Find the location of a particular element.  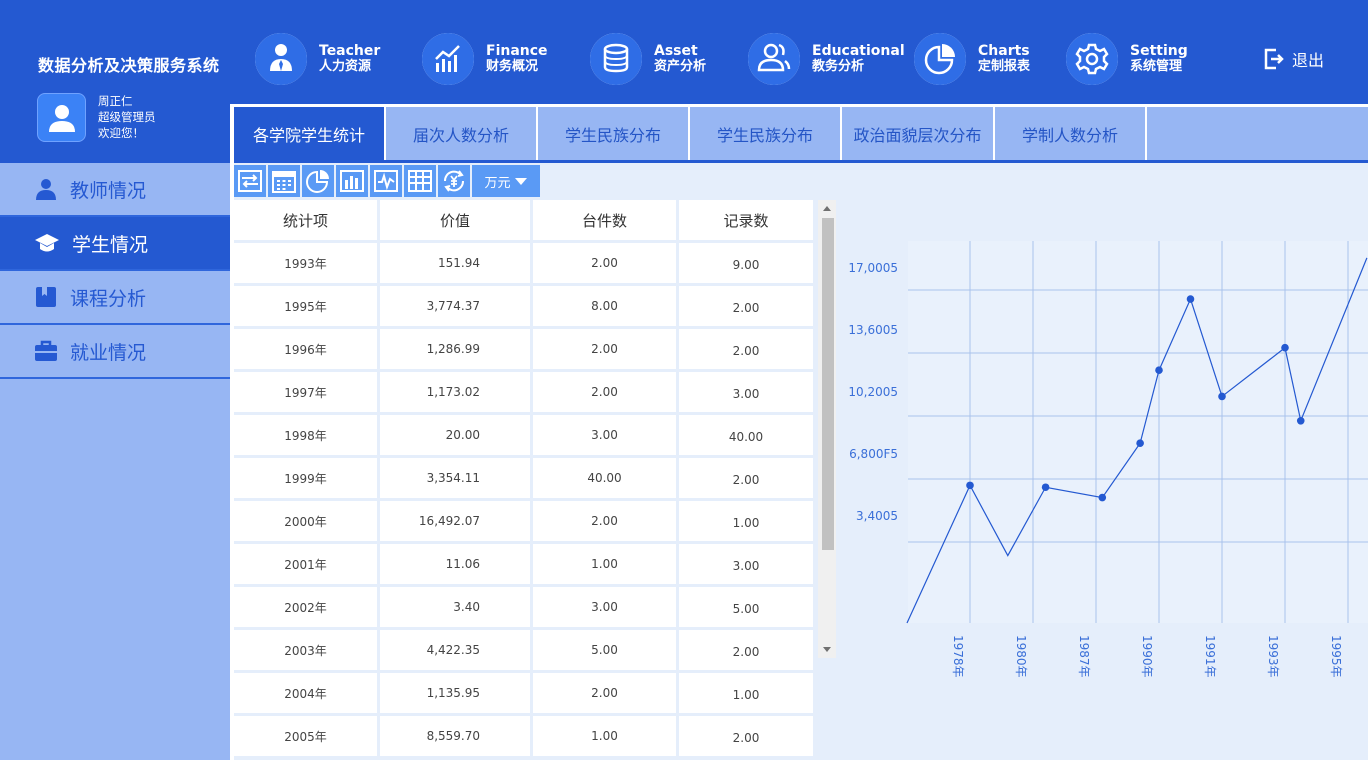

table-scrollbar is located at coordinates (827, 429).